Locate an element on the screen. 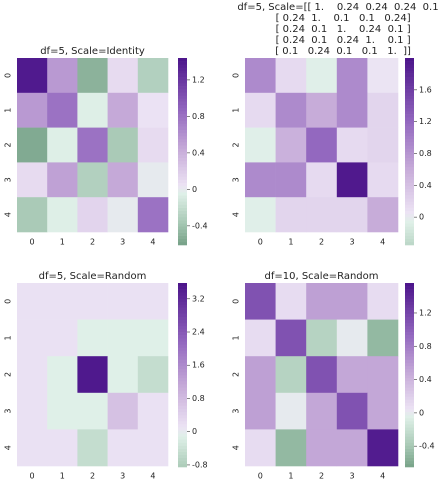 This screenshot has width=439, height=484. x-tick-label: 1 is located at coordinates (290, 242).